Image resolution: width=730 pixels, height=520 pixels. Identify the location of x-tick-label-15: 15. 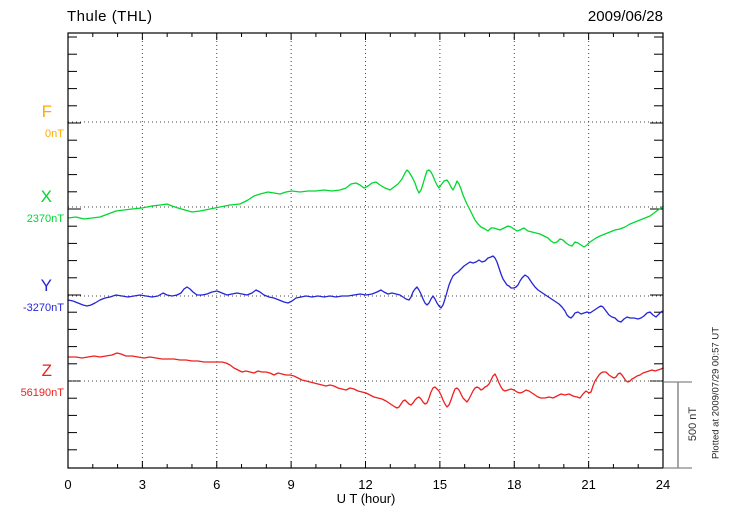
(440, 484).